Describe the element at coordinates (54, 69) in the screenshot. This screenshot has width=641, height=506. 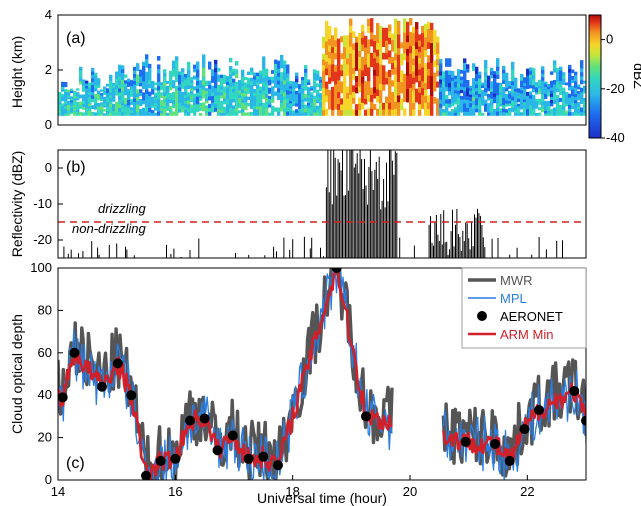
I see `panel-a-y-ticks: 024` at that location.